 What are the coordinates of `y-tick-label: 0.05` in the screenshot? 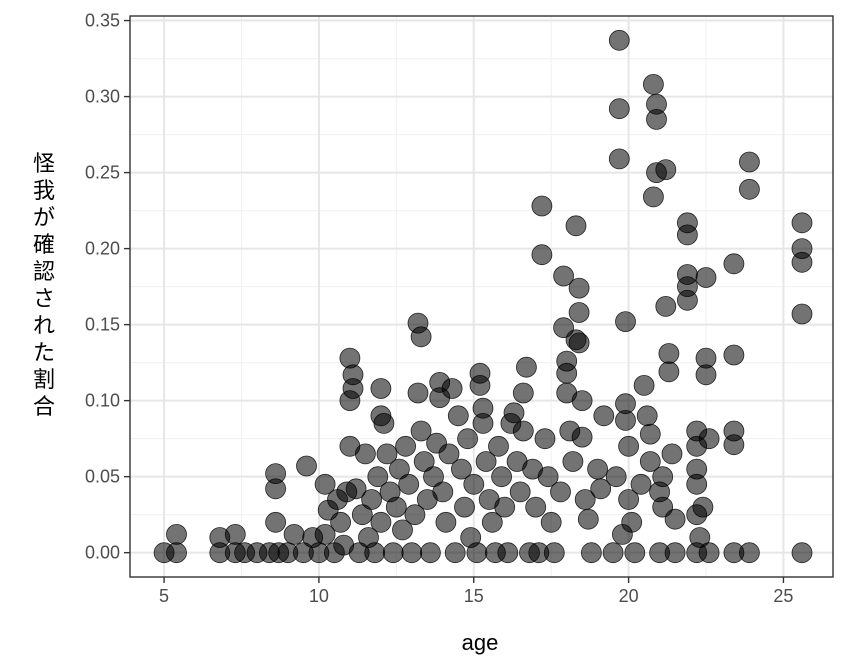 It's located at (102, 477).